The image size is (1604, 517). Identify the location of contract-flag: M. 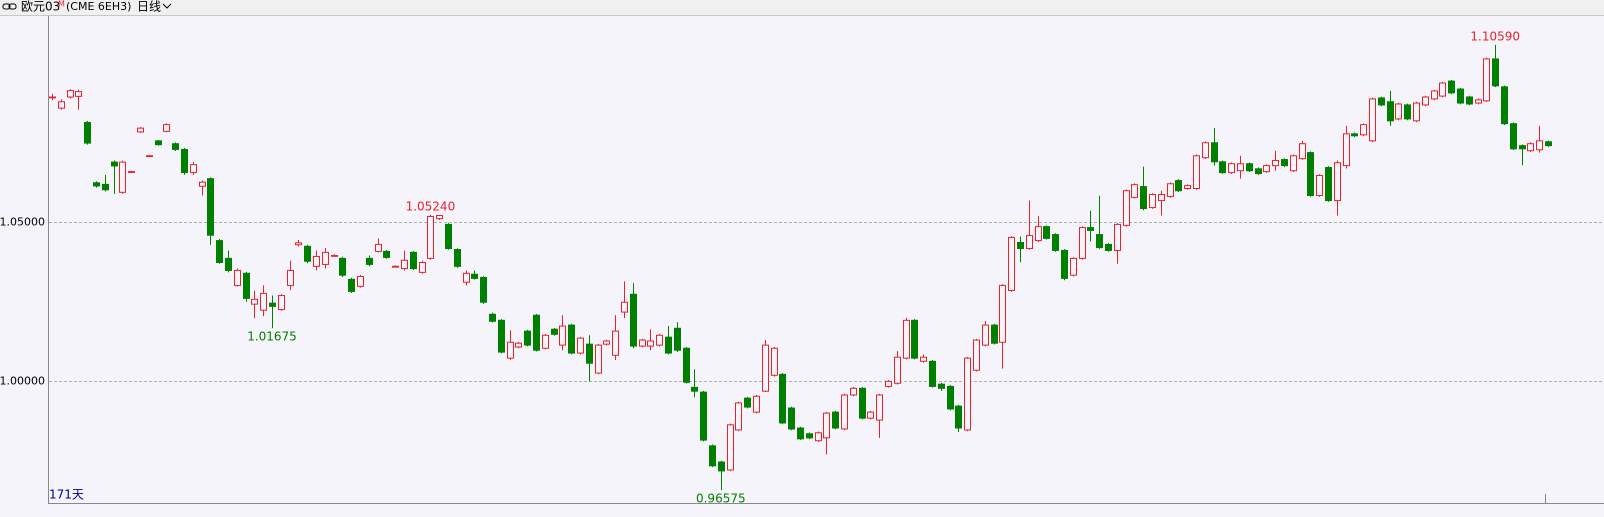
(61, 4).